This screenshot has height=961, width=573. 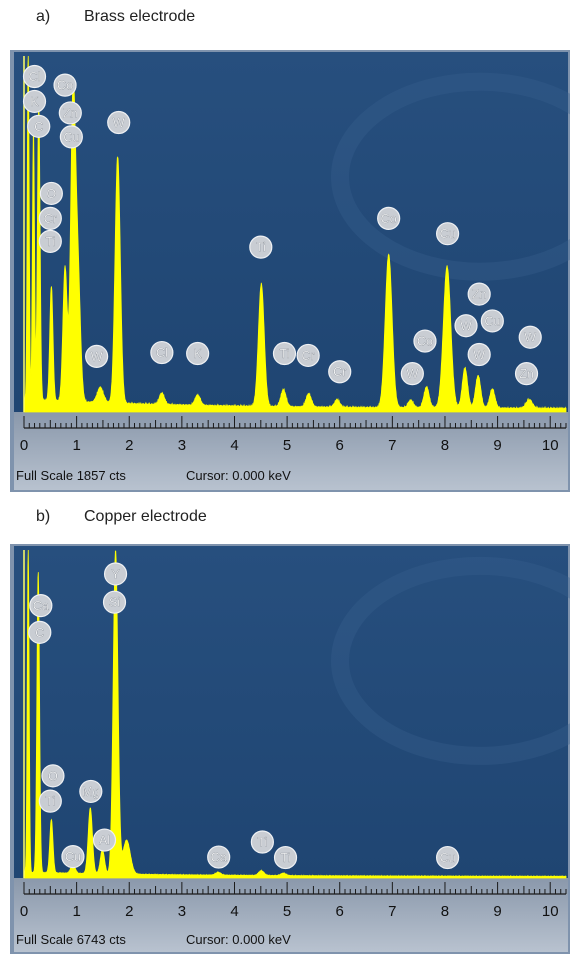 I want to click on element-label: Co, so click(x=65, y=85).